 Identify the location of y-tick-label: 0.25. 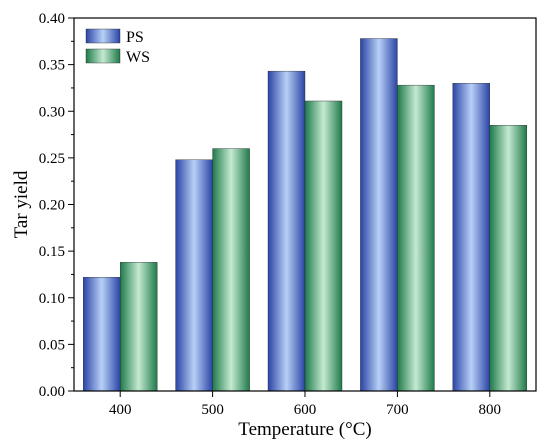
(52, 159).